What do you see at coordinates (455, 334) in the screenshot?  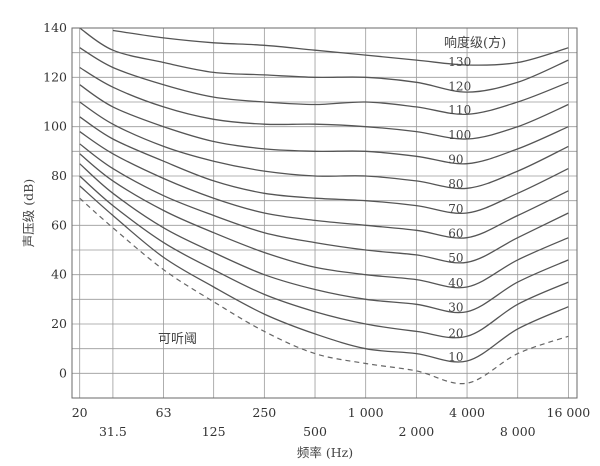 I see `curve-label: 20` at bounding box center [455, 334].